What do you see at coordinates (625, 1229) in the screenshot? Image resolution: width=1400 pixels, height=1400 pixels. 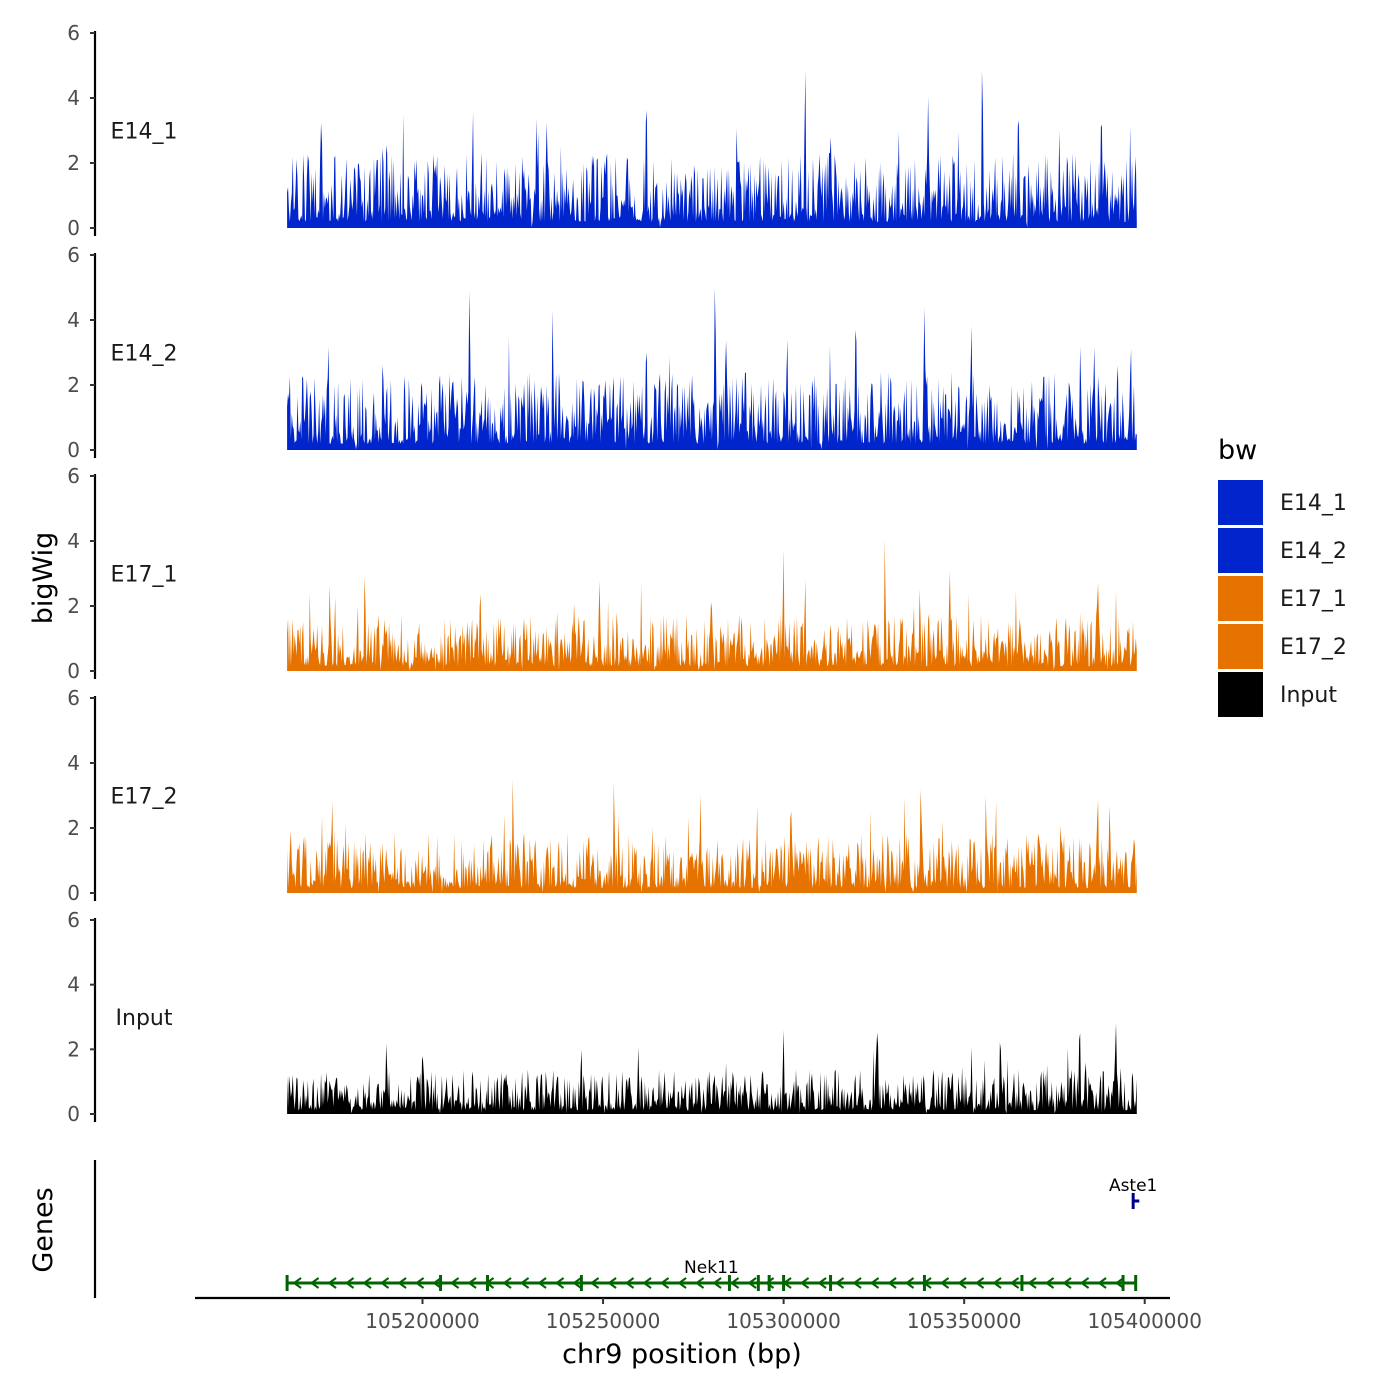 I see `genes-track: Nek11 Aste1` at bounding box center [625, 1229].